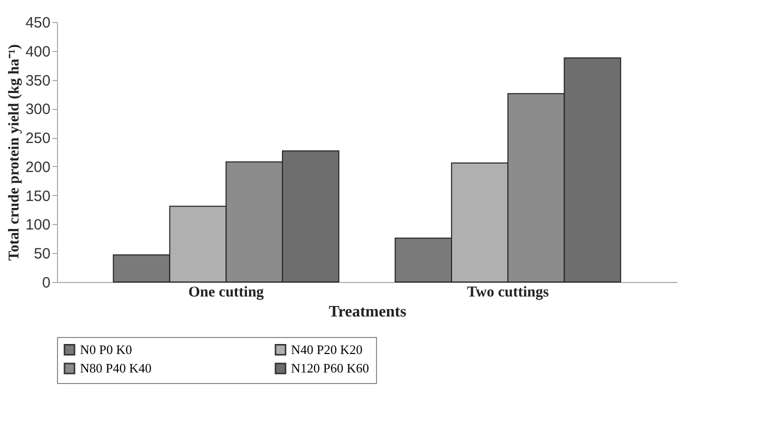  What do you see at coordinates (37, 23) in the screenshot?
I see `y-tick-label: 450` at bounding box center [37, 23].